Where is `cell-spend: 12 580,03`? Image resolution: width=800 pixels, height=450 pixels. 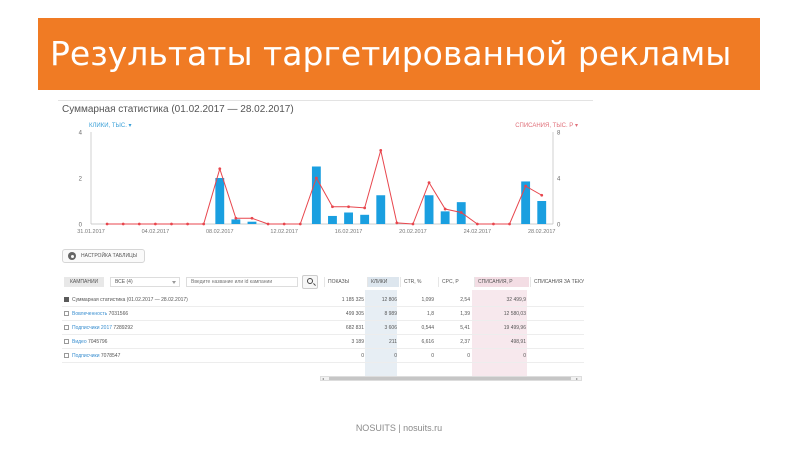 cell-spend: 12 580,03 is located at coordinates (514, 314).